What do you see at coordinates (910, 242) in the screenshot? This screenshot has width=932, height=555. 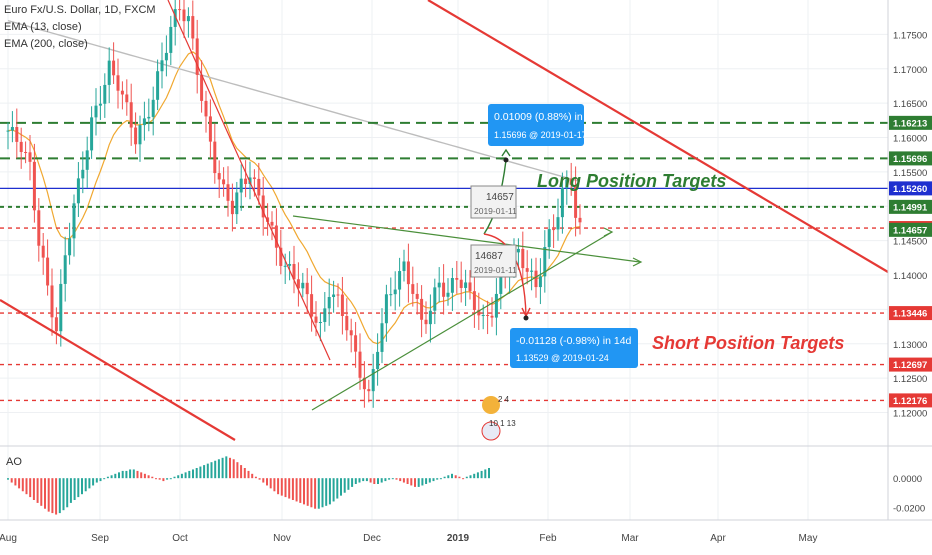 I see `y-tick-label: 1.14500` at bounding box center [910, 242].